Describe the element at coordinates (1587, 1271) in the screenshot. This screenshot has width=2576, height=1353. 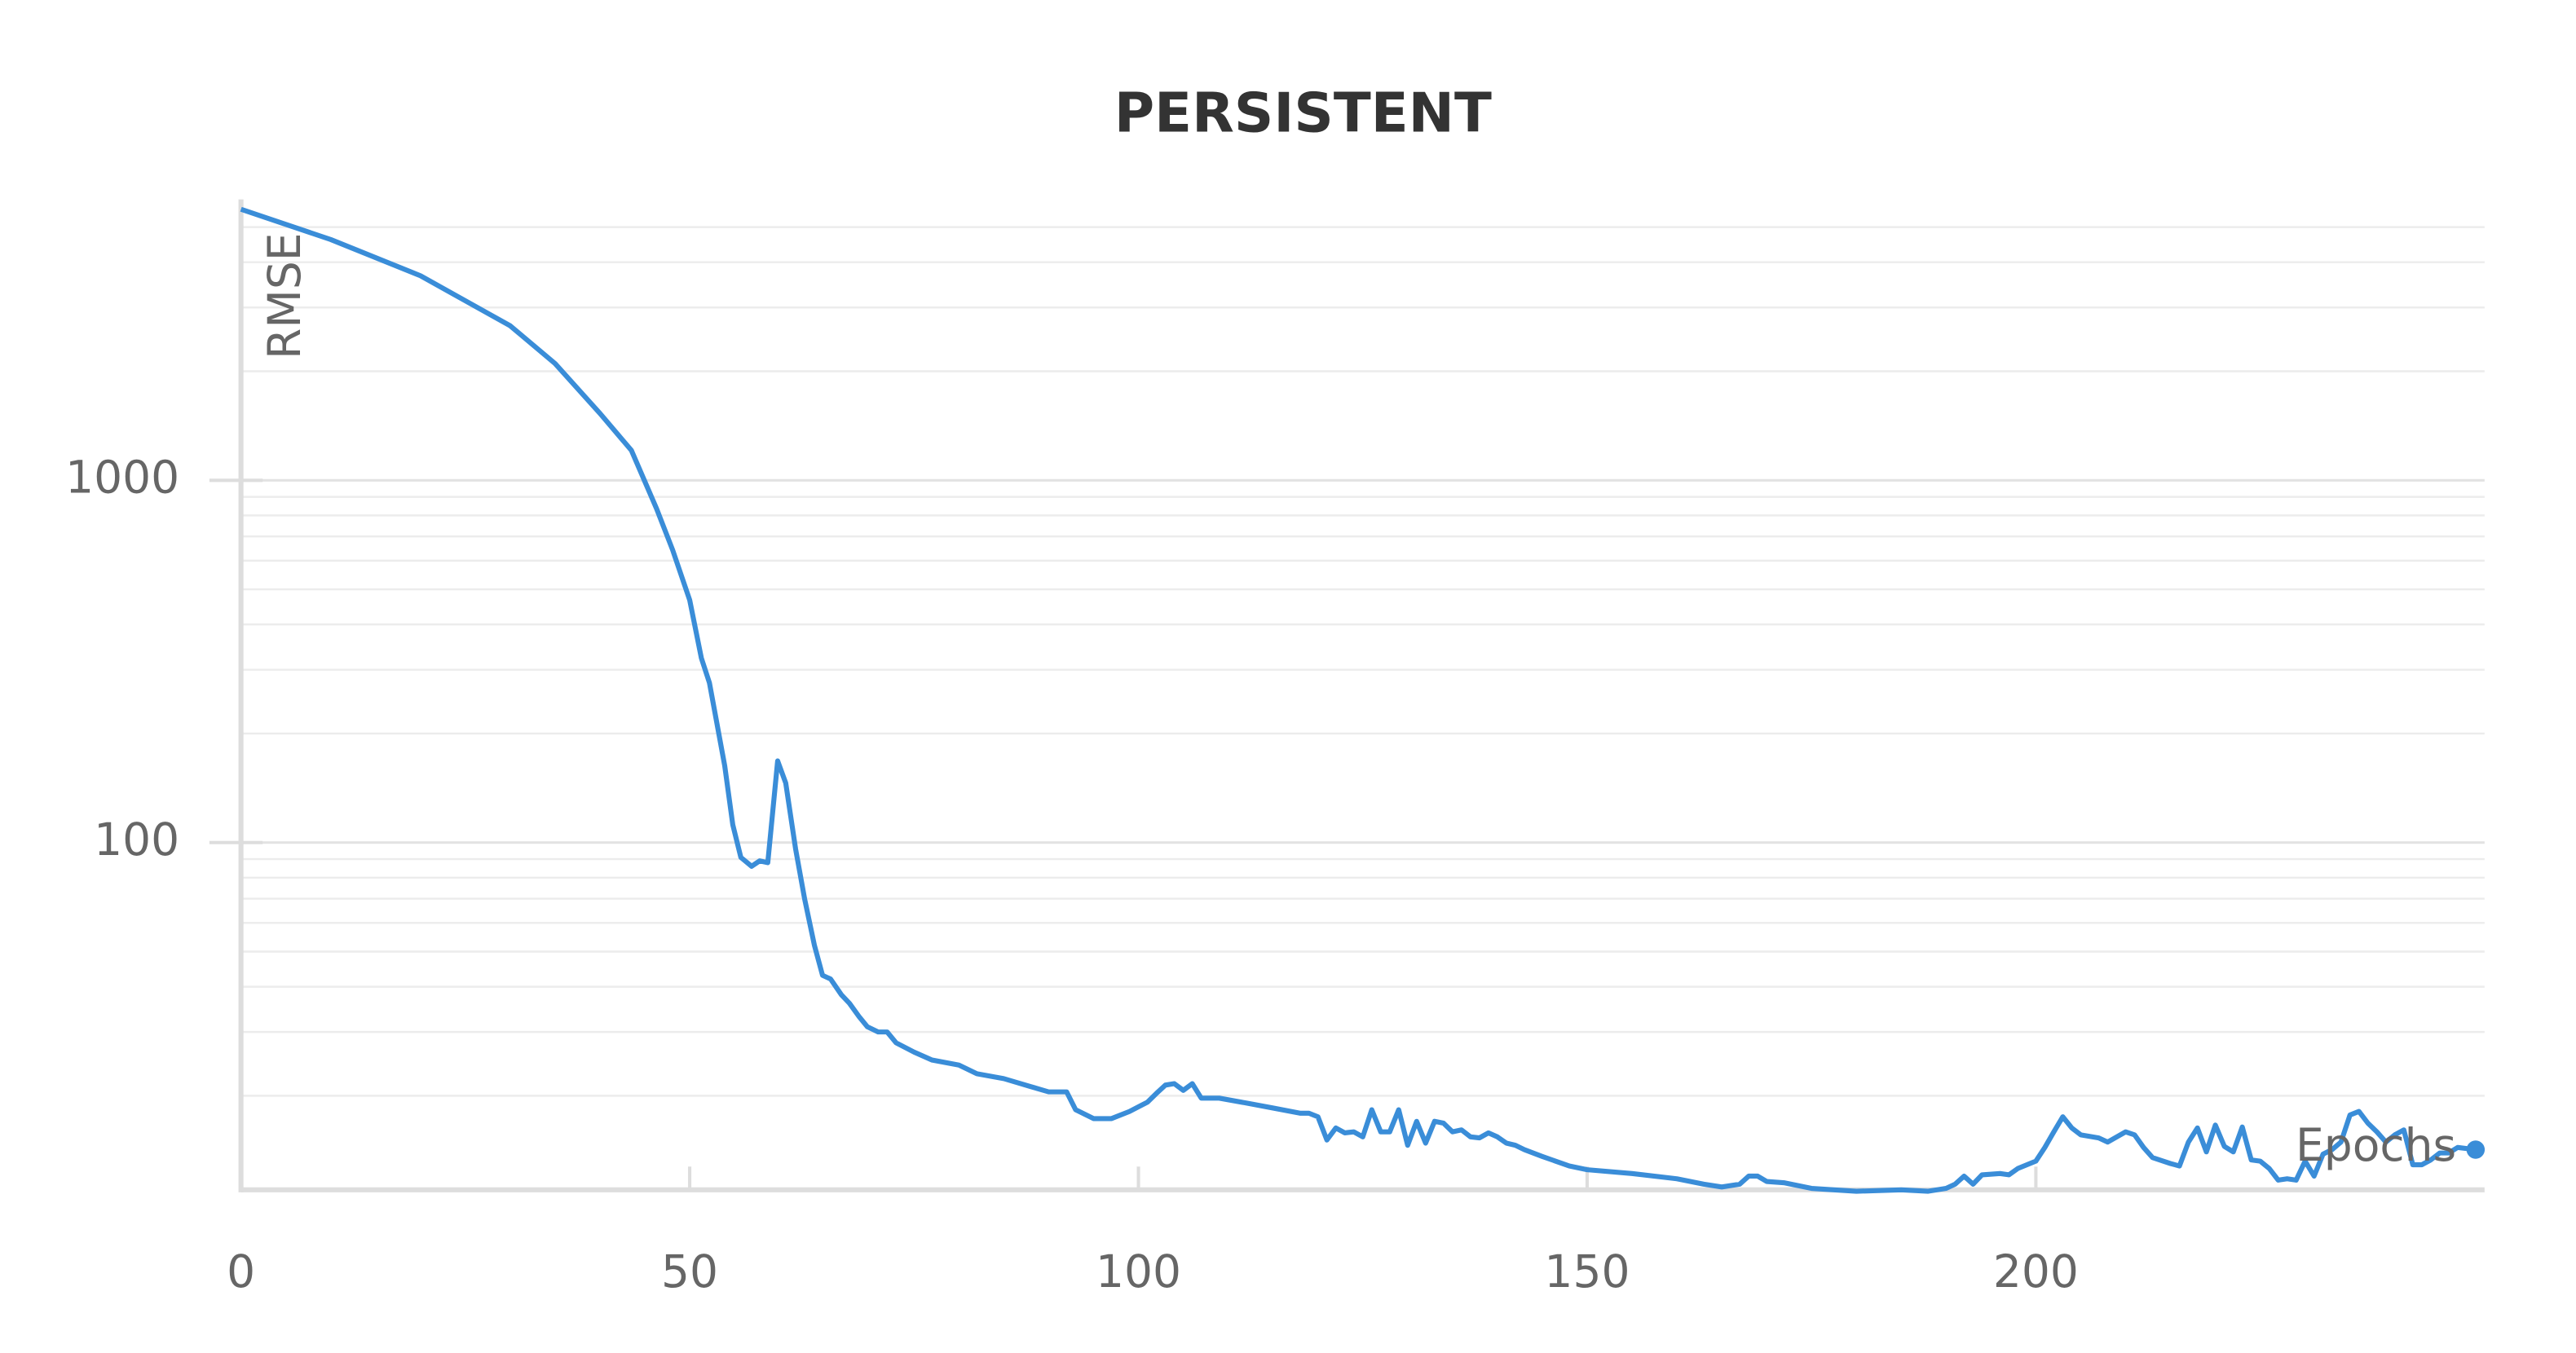
I see `x-tick-label: 150` at that location.